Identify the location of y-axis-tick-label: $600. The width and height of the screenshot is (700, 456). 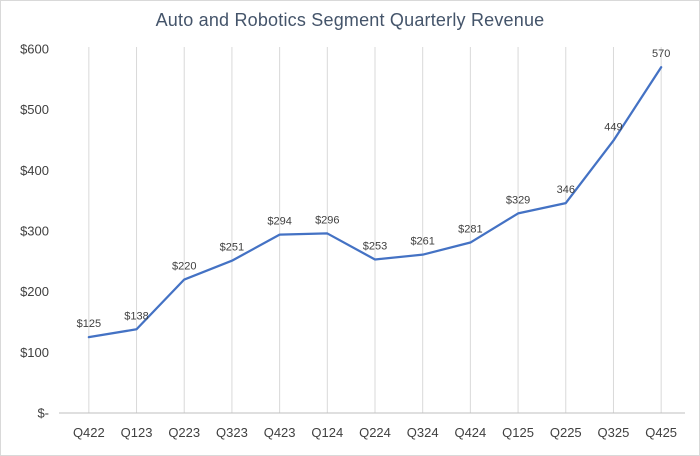
(34, 49).